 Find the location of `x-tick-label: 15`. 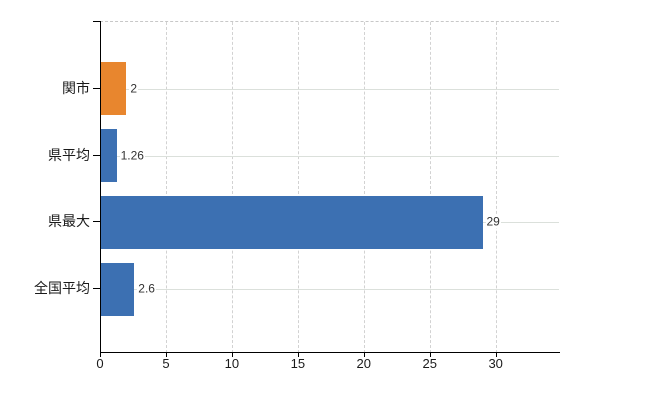

x-tick-label: 15 is located at coordinates (298, 363).